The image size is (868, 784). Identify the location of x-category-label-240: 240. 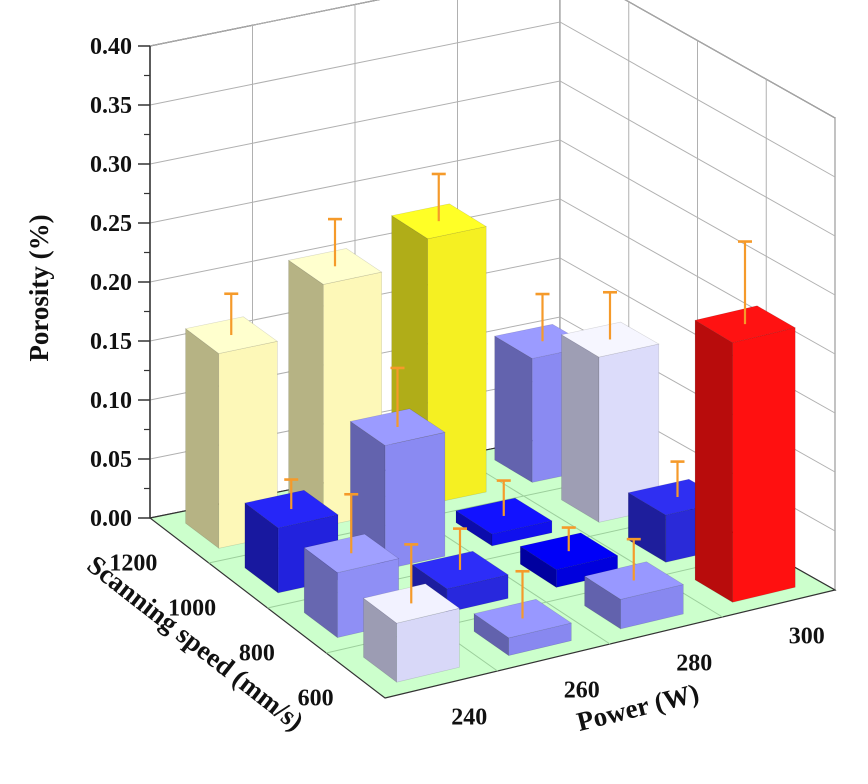
(469, 718).